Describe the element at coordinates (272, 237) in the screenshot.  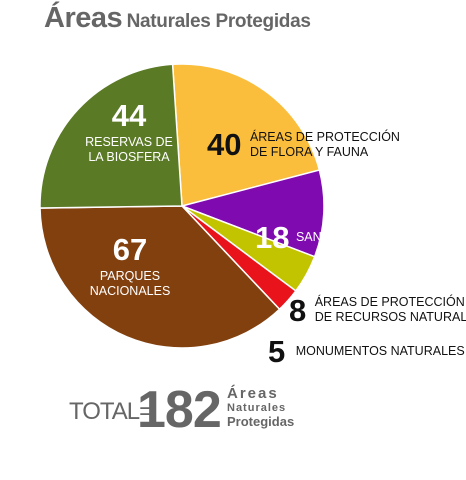
I see `label-santuarios-value: 18` at that location.